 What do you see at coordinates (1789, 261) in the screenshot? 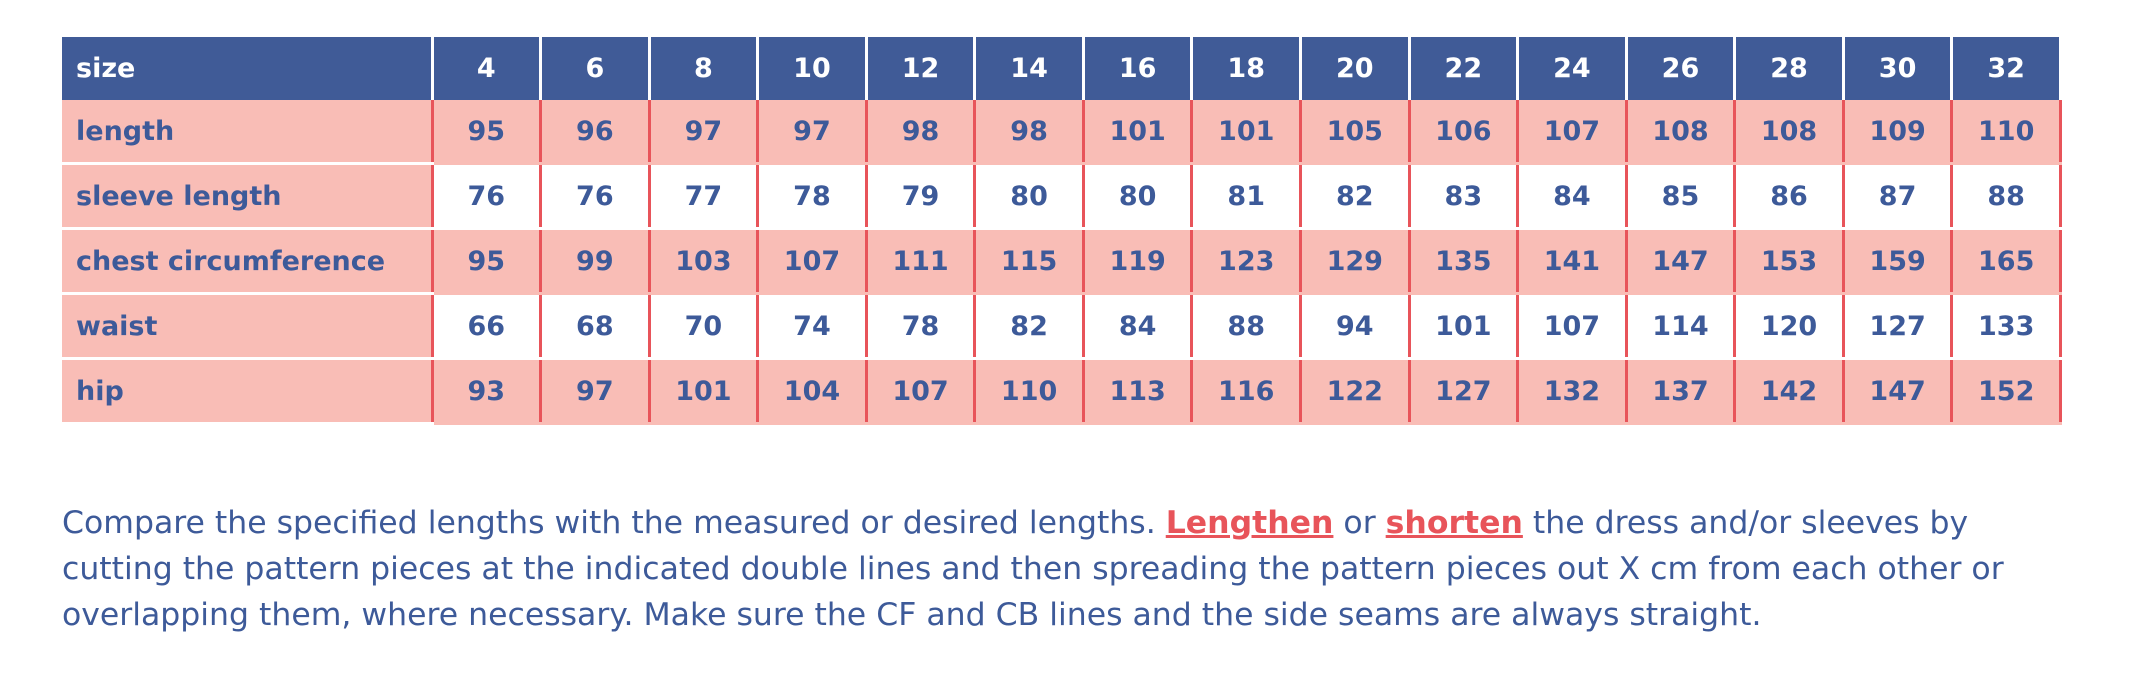
I see `measure-cell: 153` at bounding box center [1789, 261].